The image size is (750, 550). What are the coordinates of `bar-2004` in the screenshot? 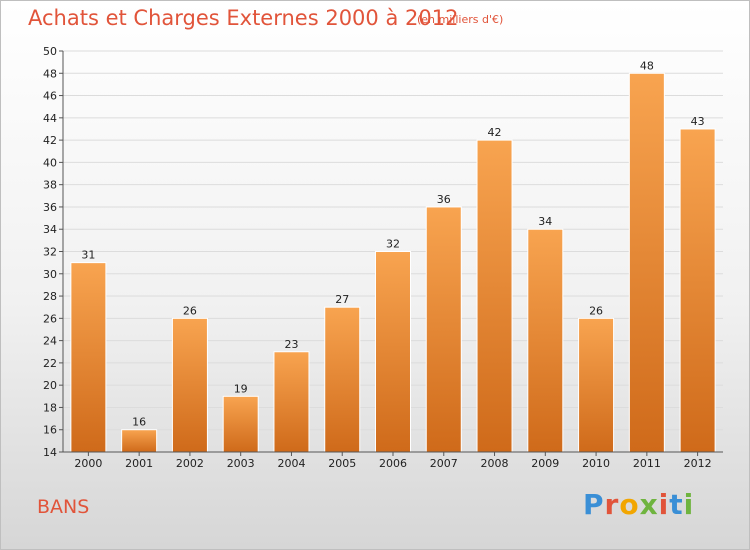 It's located at (291, 402).